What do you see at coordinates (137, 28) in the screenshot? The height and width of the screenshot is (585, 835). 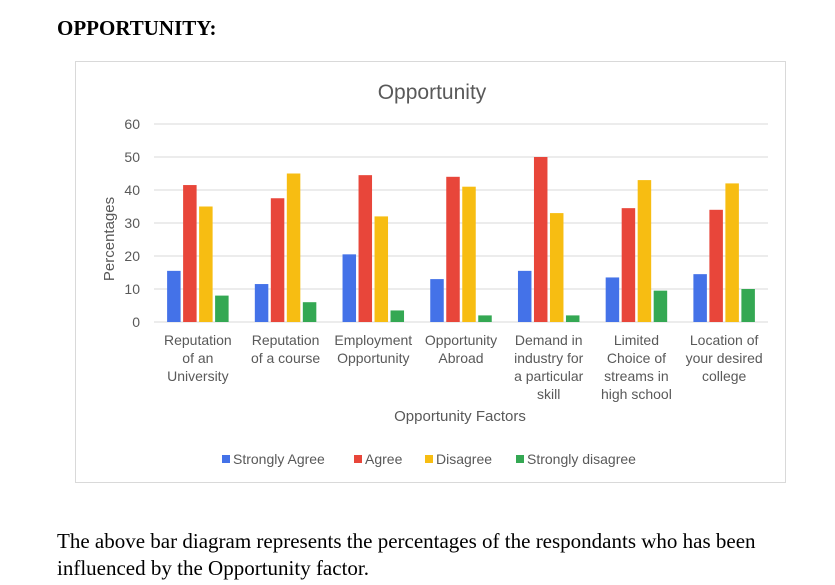 I see `section-heading: OPPORTUNITY:` at bounding box center [137, 28].